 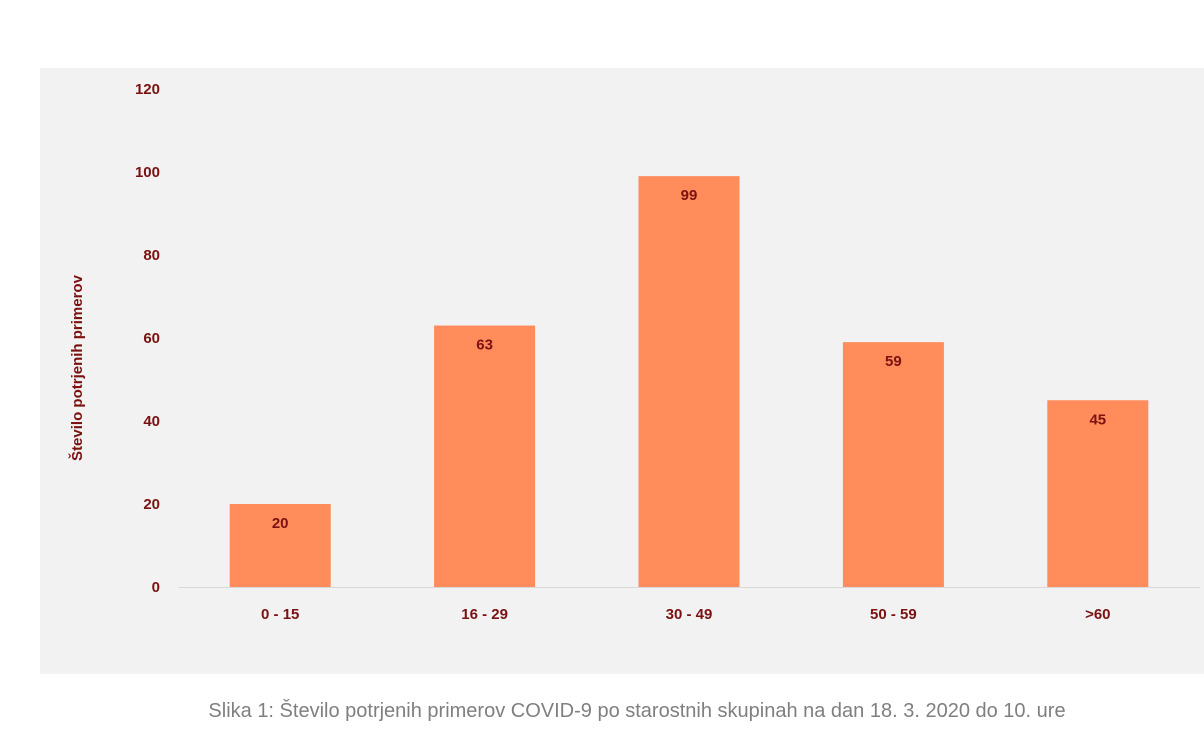 I want to click on y-tick-label: 0, so click(x=156, y=587).